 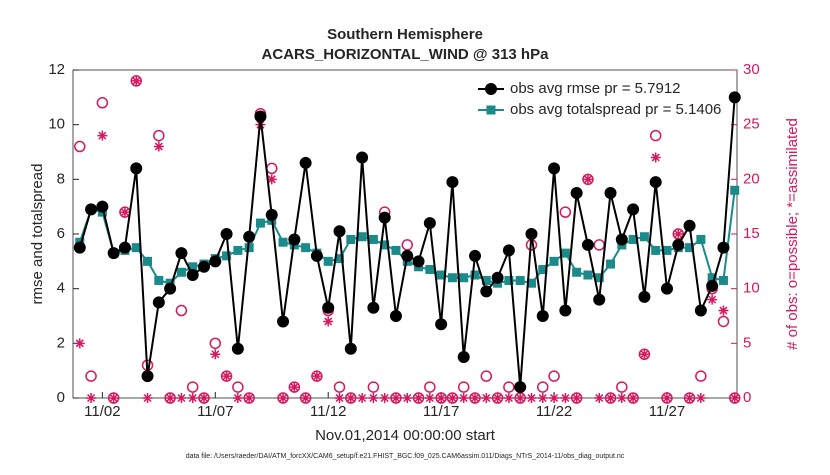 What do you see at coordinates (751, 288) in the screenshot?
I see `y2-tick-label: 10` at bounding box center [751, 288].